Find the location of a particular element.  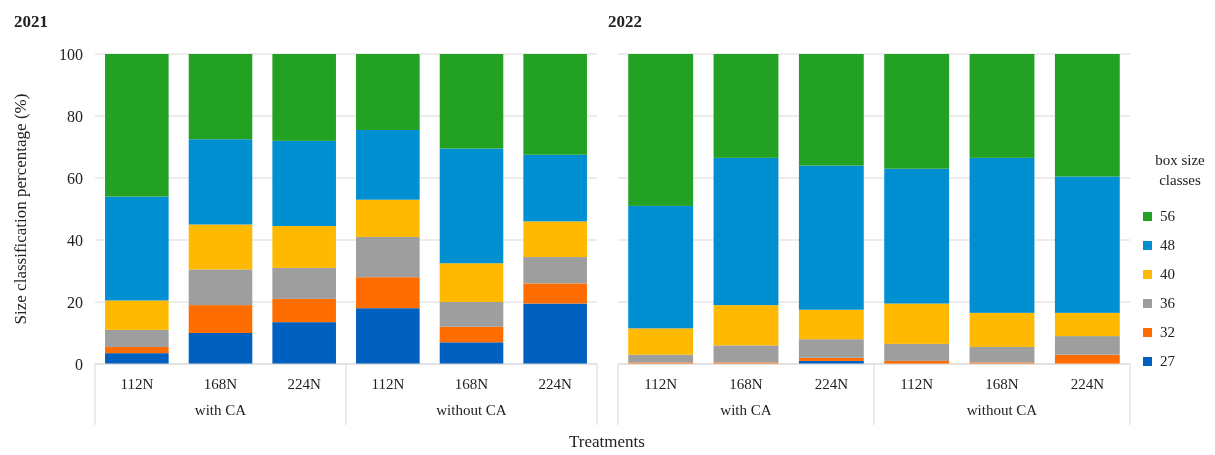

legend-label: 36 is located at coordinates (1168, 303).